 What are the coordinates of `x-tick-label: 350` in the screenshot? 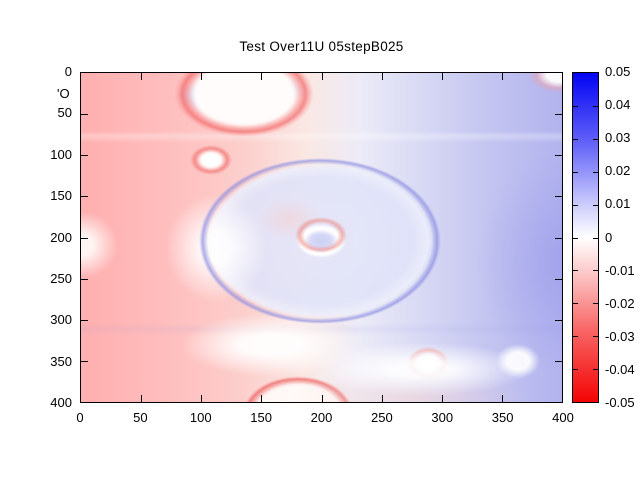 It's located at (502, 417).